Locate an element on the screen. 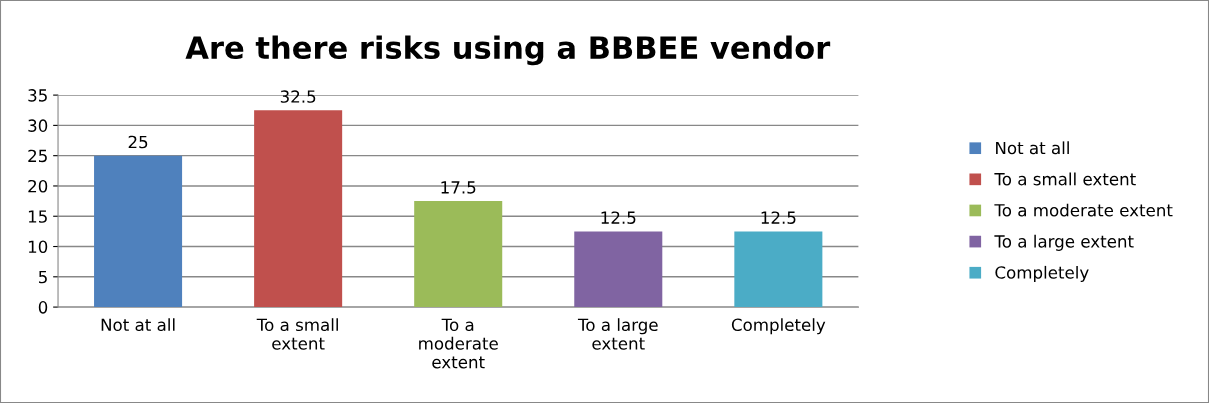 The image size is (1209, 403). y-tick-label: 30 is located at coordinates (38, 125).